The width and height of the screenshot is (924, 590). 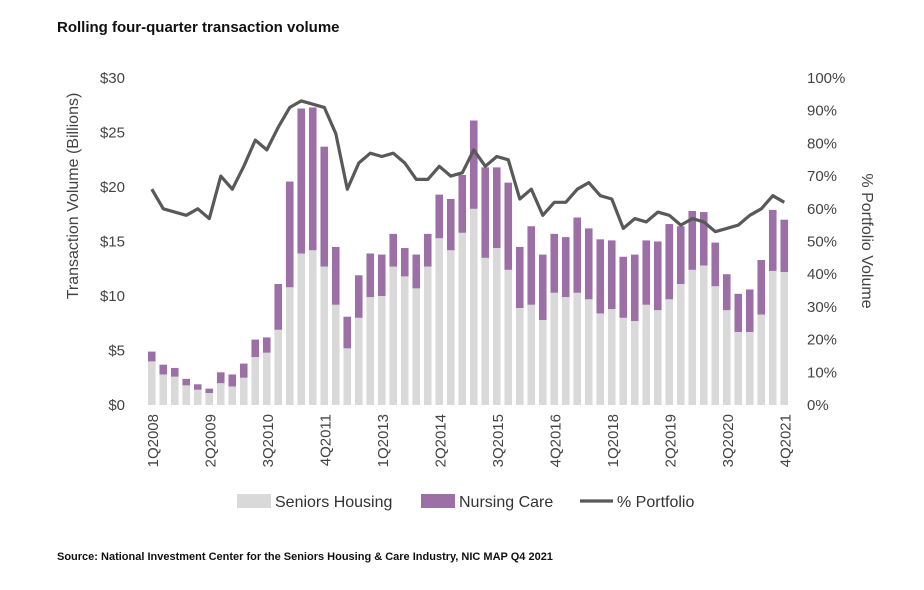 What do you see at coordinates (822, 143) in the screenshot?
I see `y2-tick-label: 80%` at bounding box center [822, 143].